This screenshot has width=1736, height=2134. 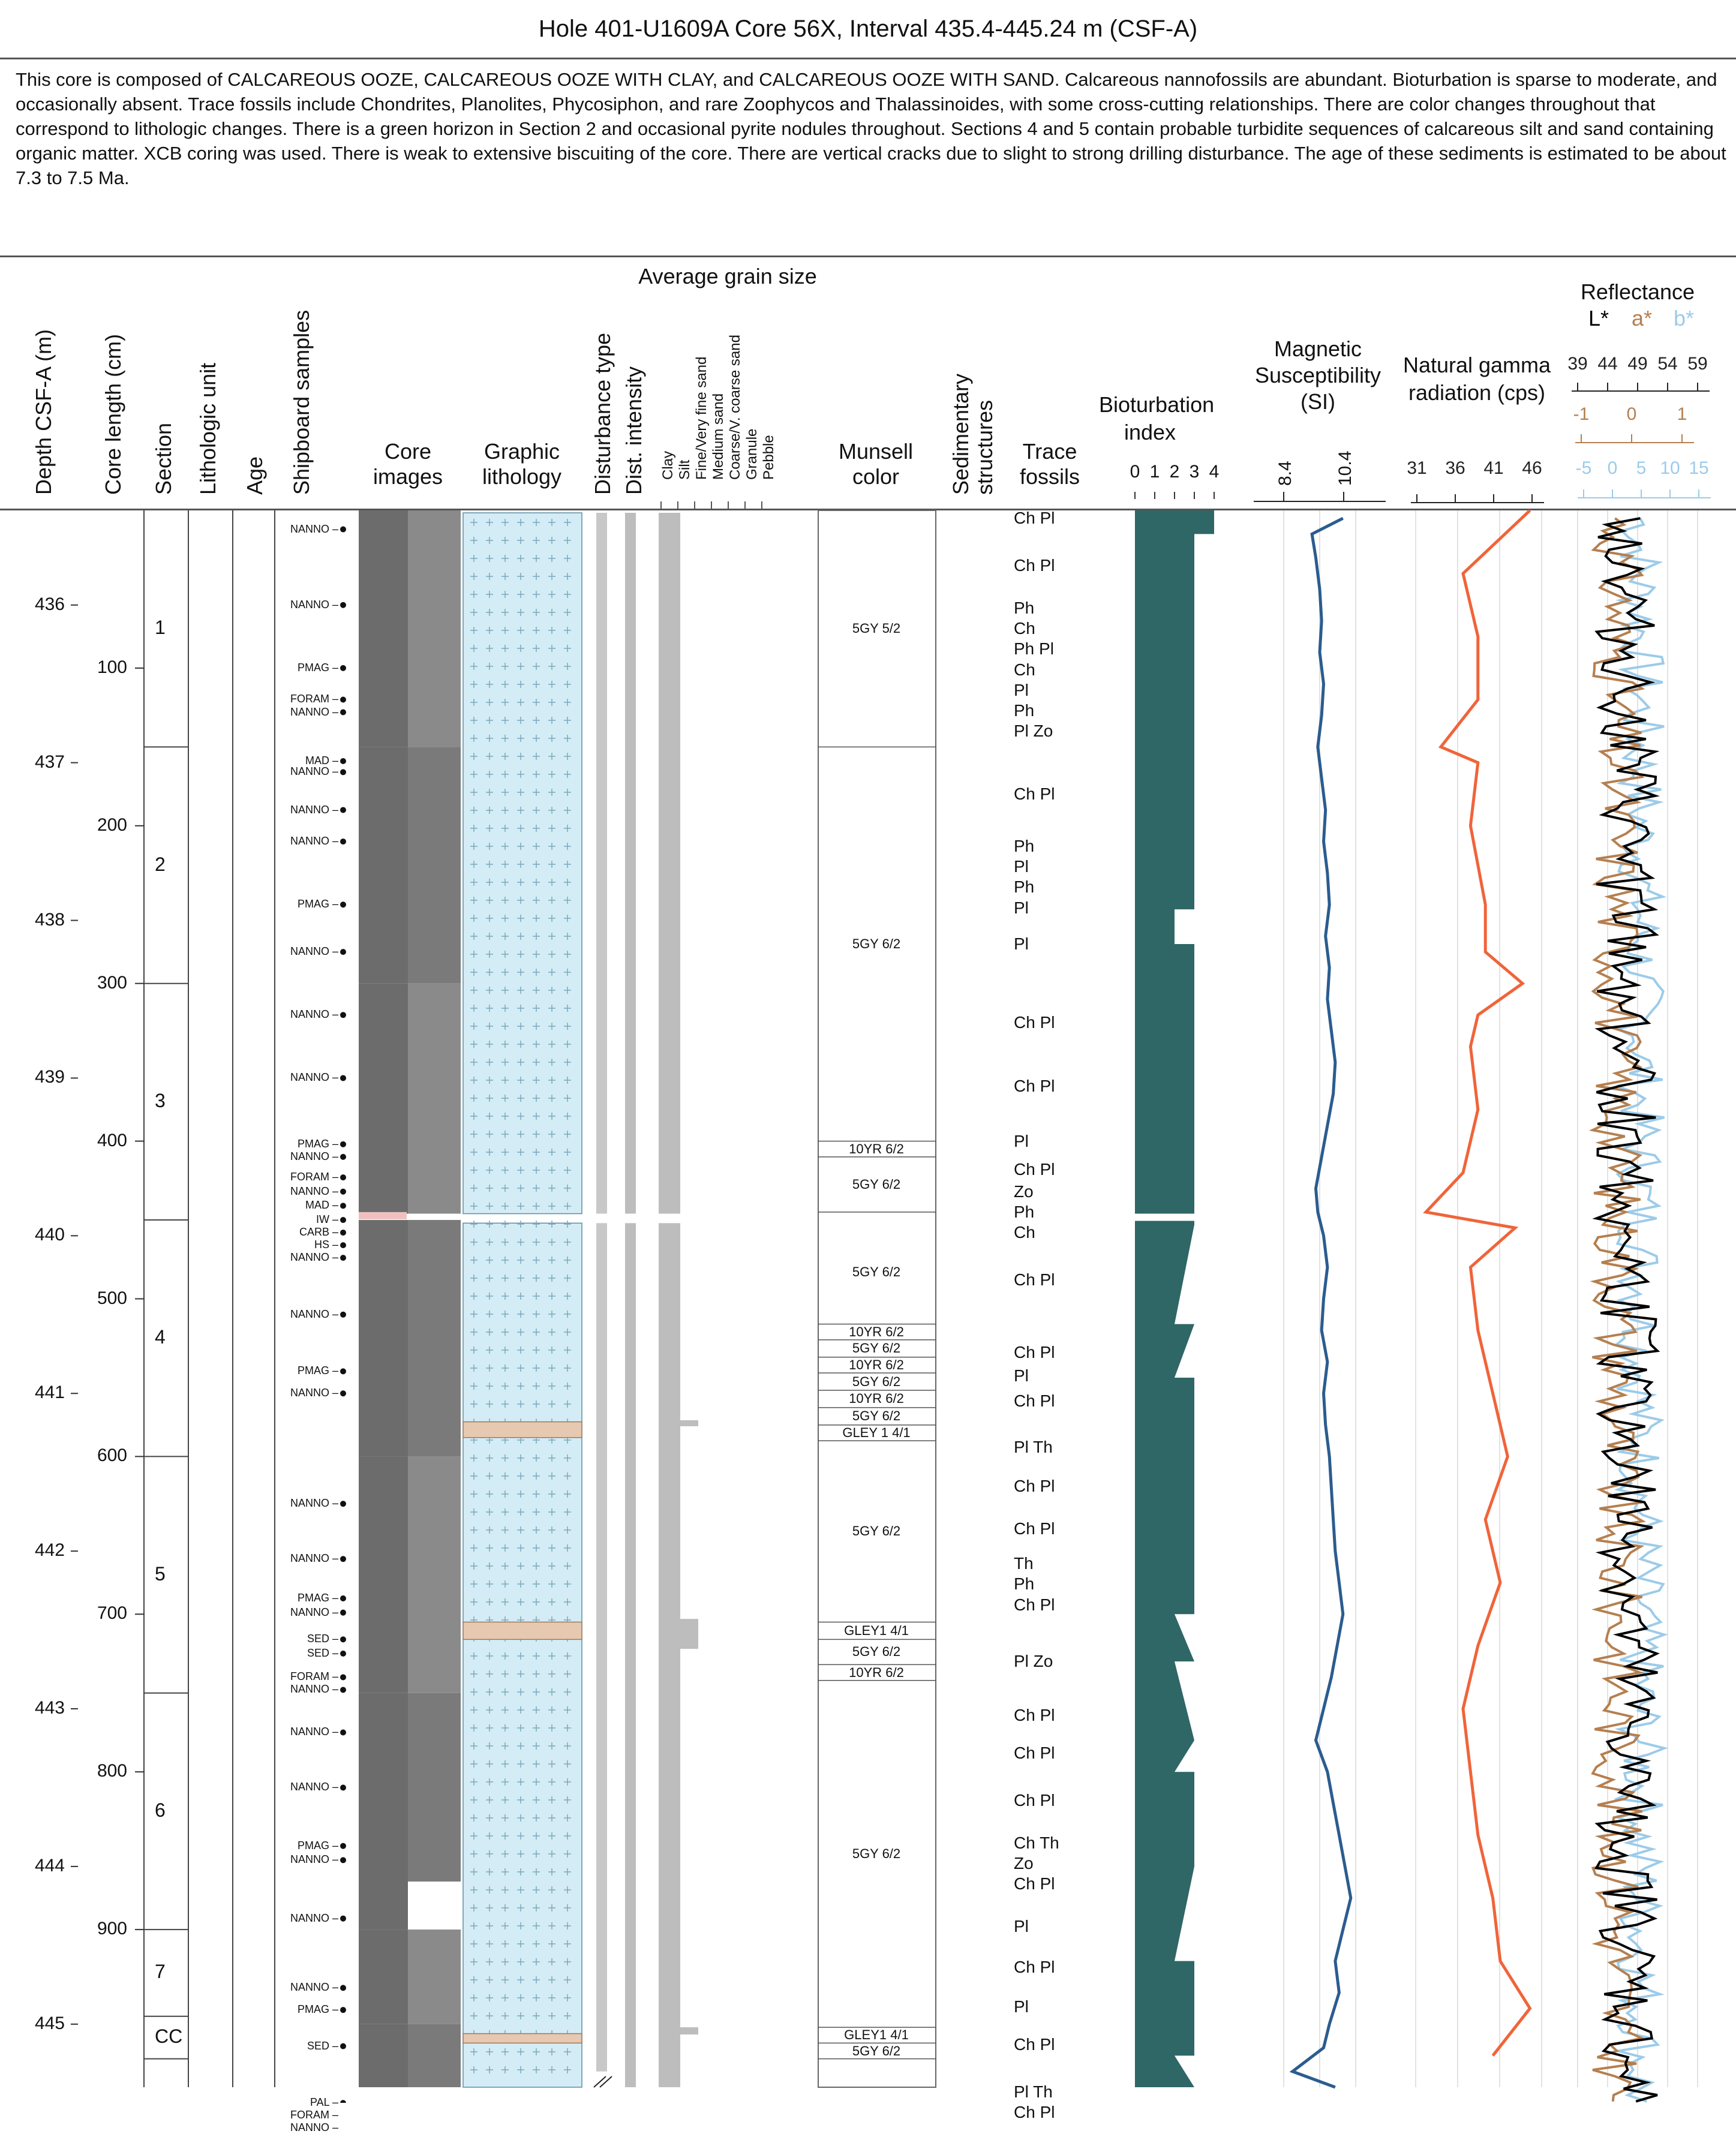 I want to click on sand-layer, so click(x=522, y=1430).